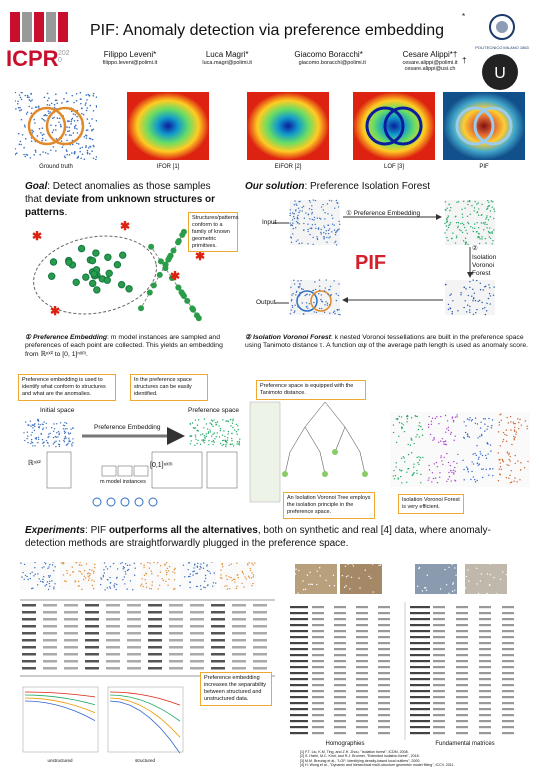  I want to click on anomaly-mark: ✱, so click(55, 311).